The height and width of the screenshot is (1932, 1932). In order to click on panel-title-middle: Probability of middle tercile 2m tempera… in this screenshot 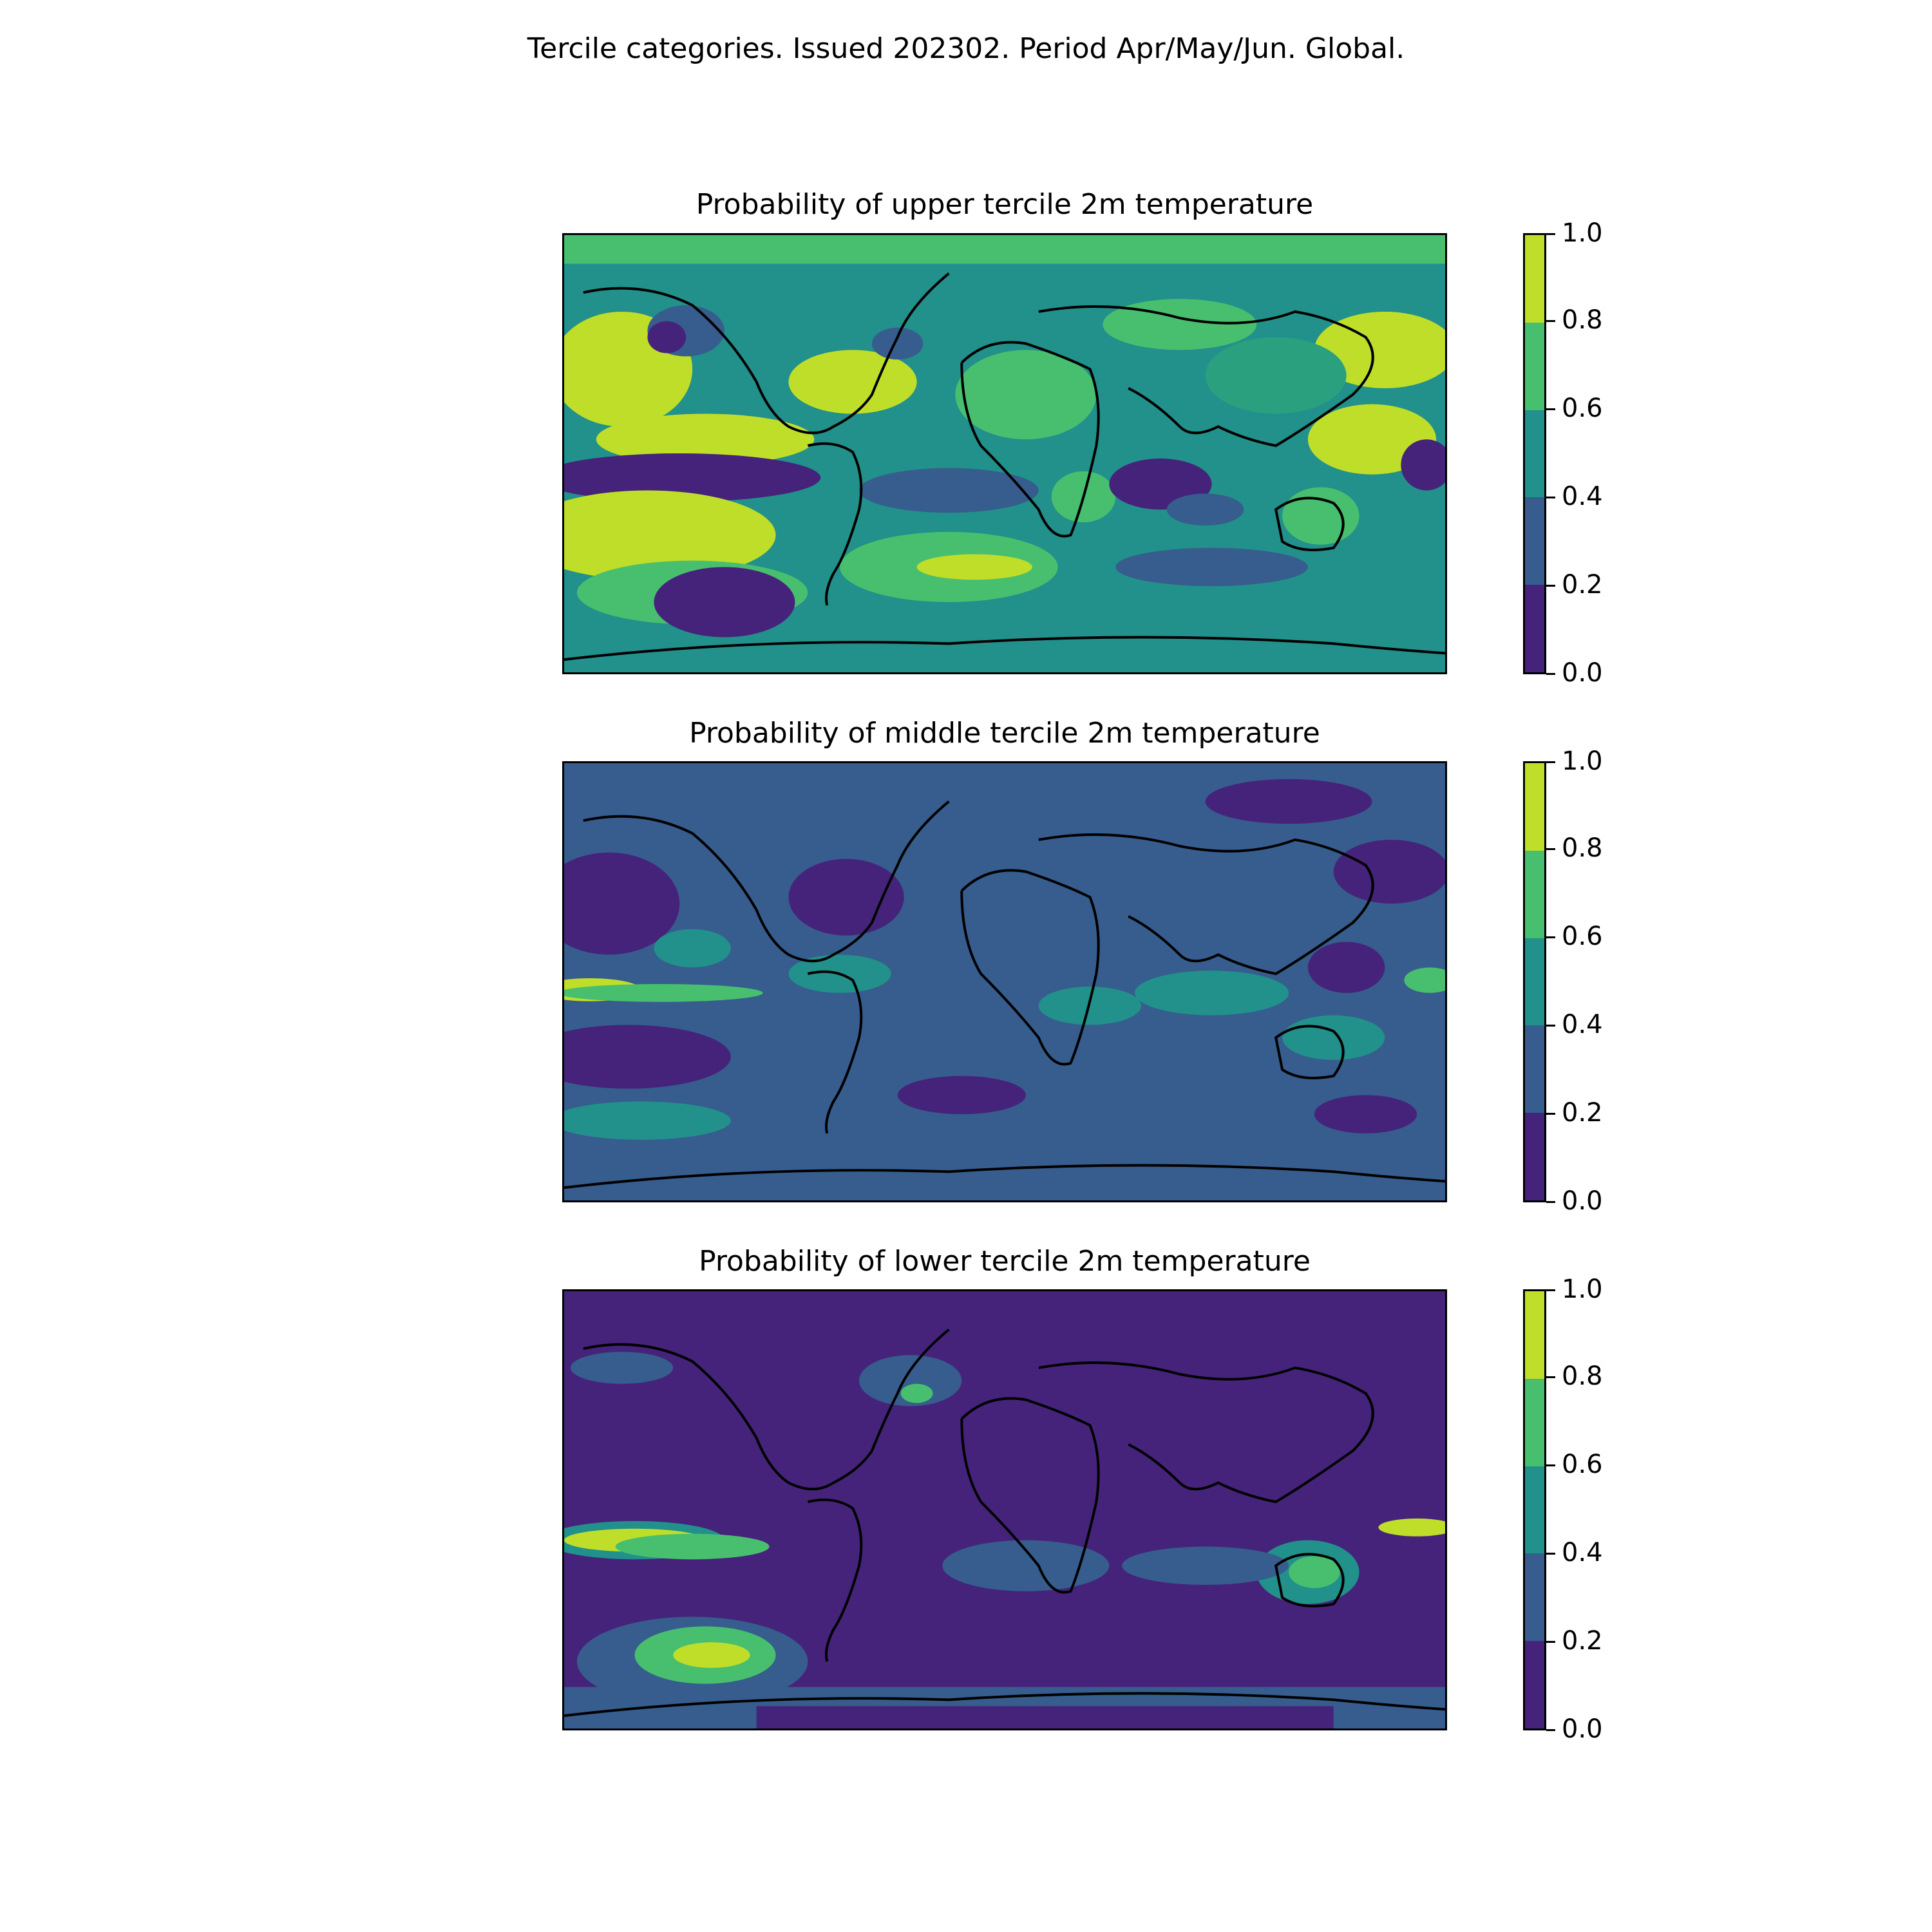, I will do `click(1005, 733)`.